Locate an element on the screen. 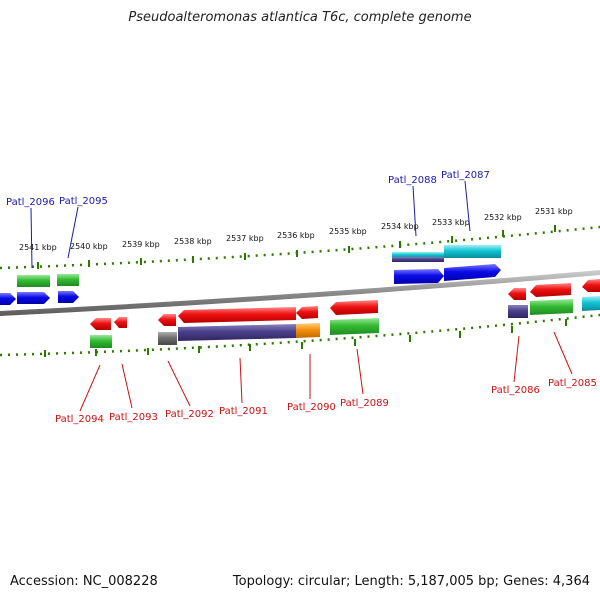  genome-backbone is located at coordinates (300, 293).